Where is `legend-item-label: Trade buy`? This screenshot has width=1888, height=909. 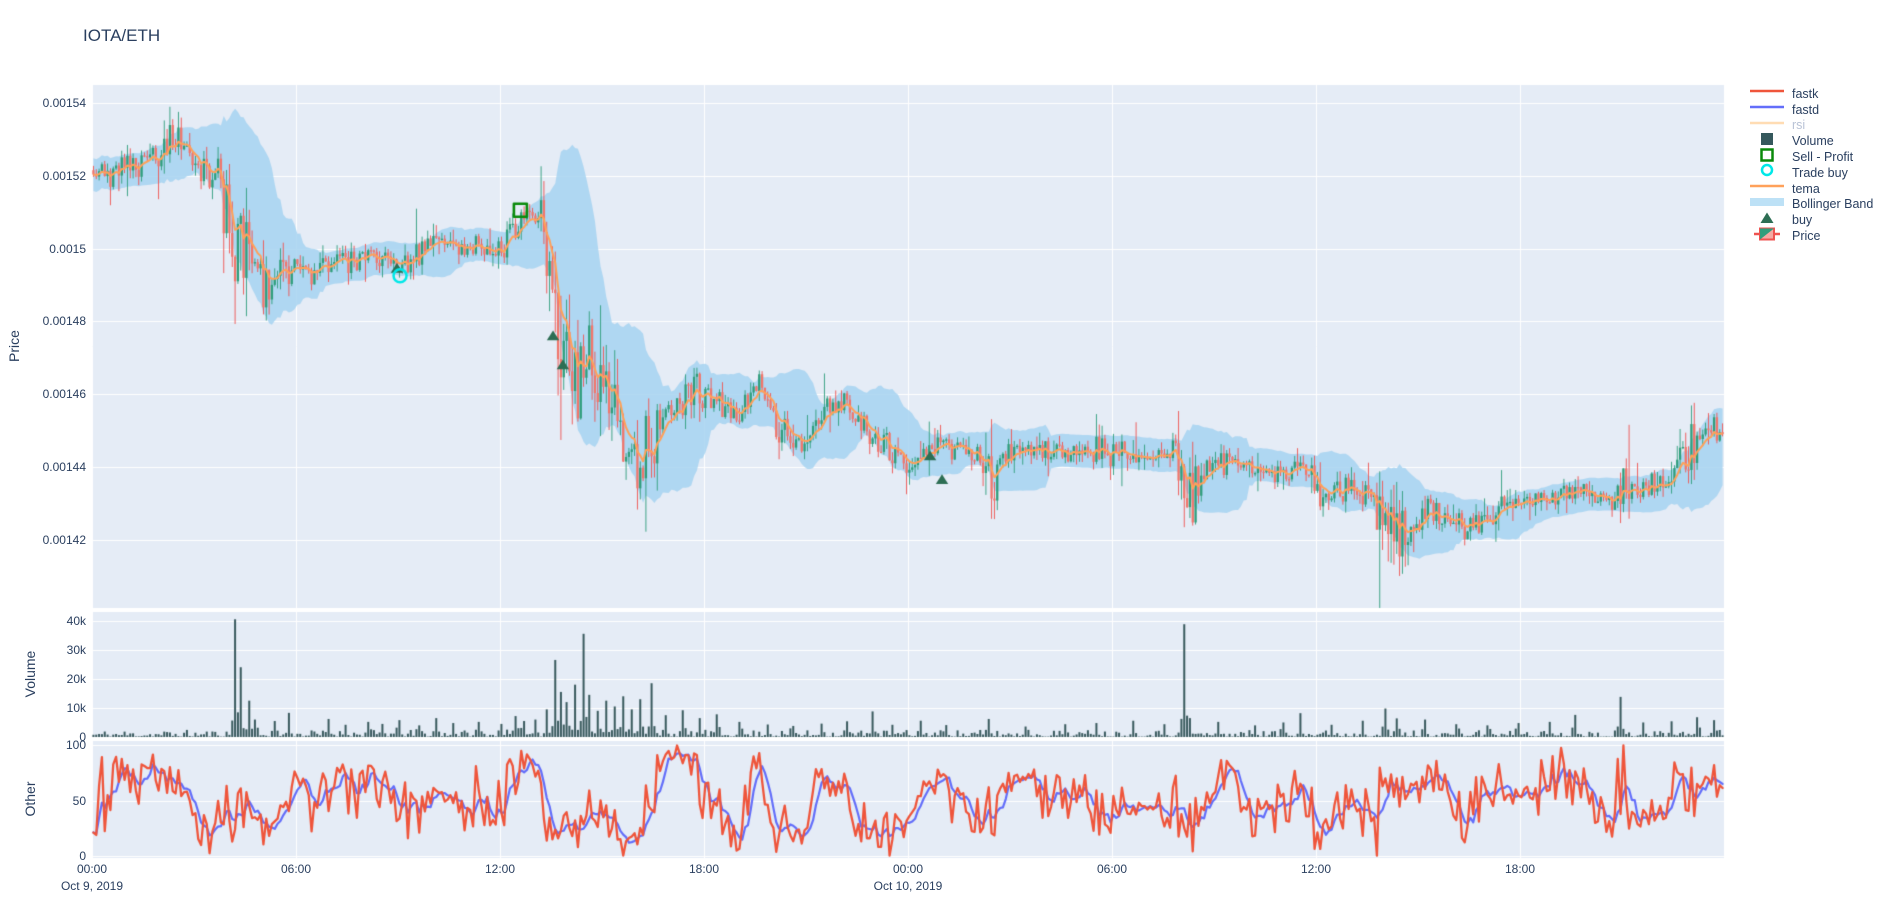 legend-item-label: Trade buy is located at coordinates (1820, 172).